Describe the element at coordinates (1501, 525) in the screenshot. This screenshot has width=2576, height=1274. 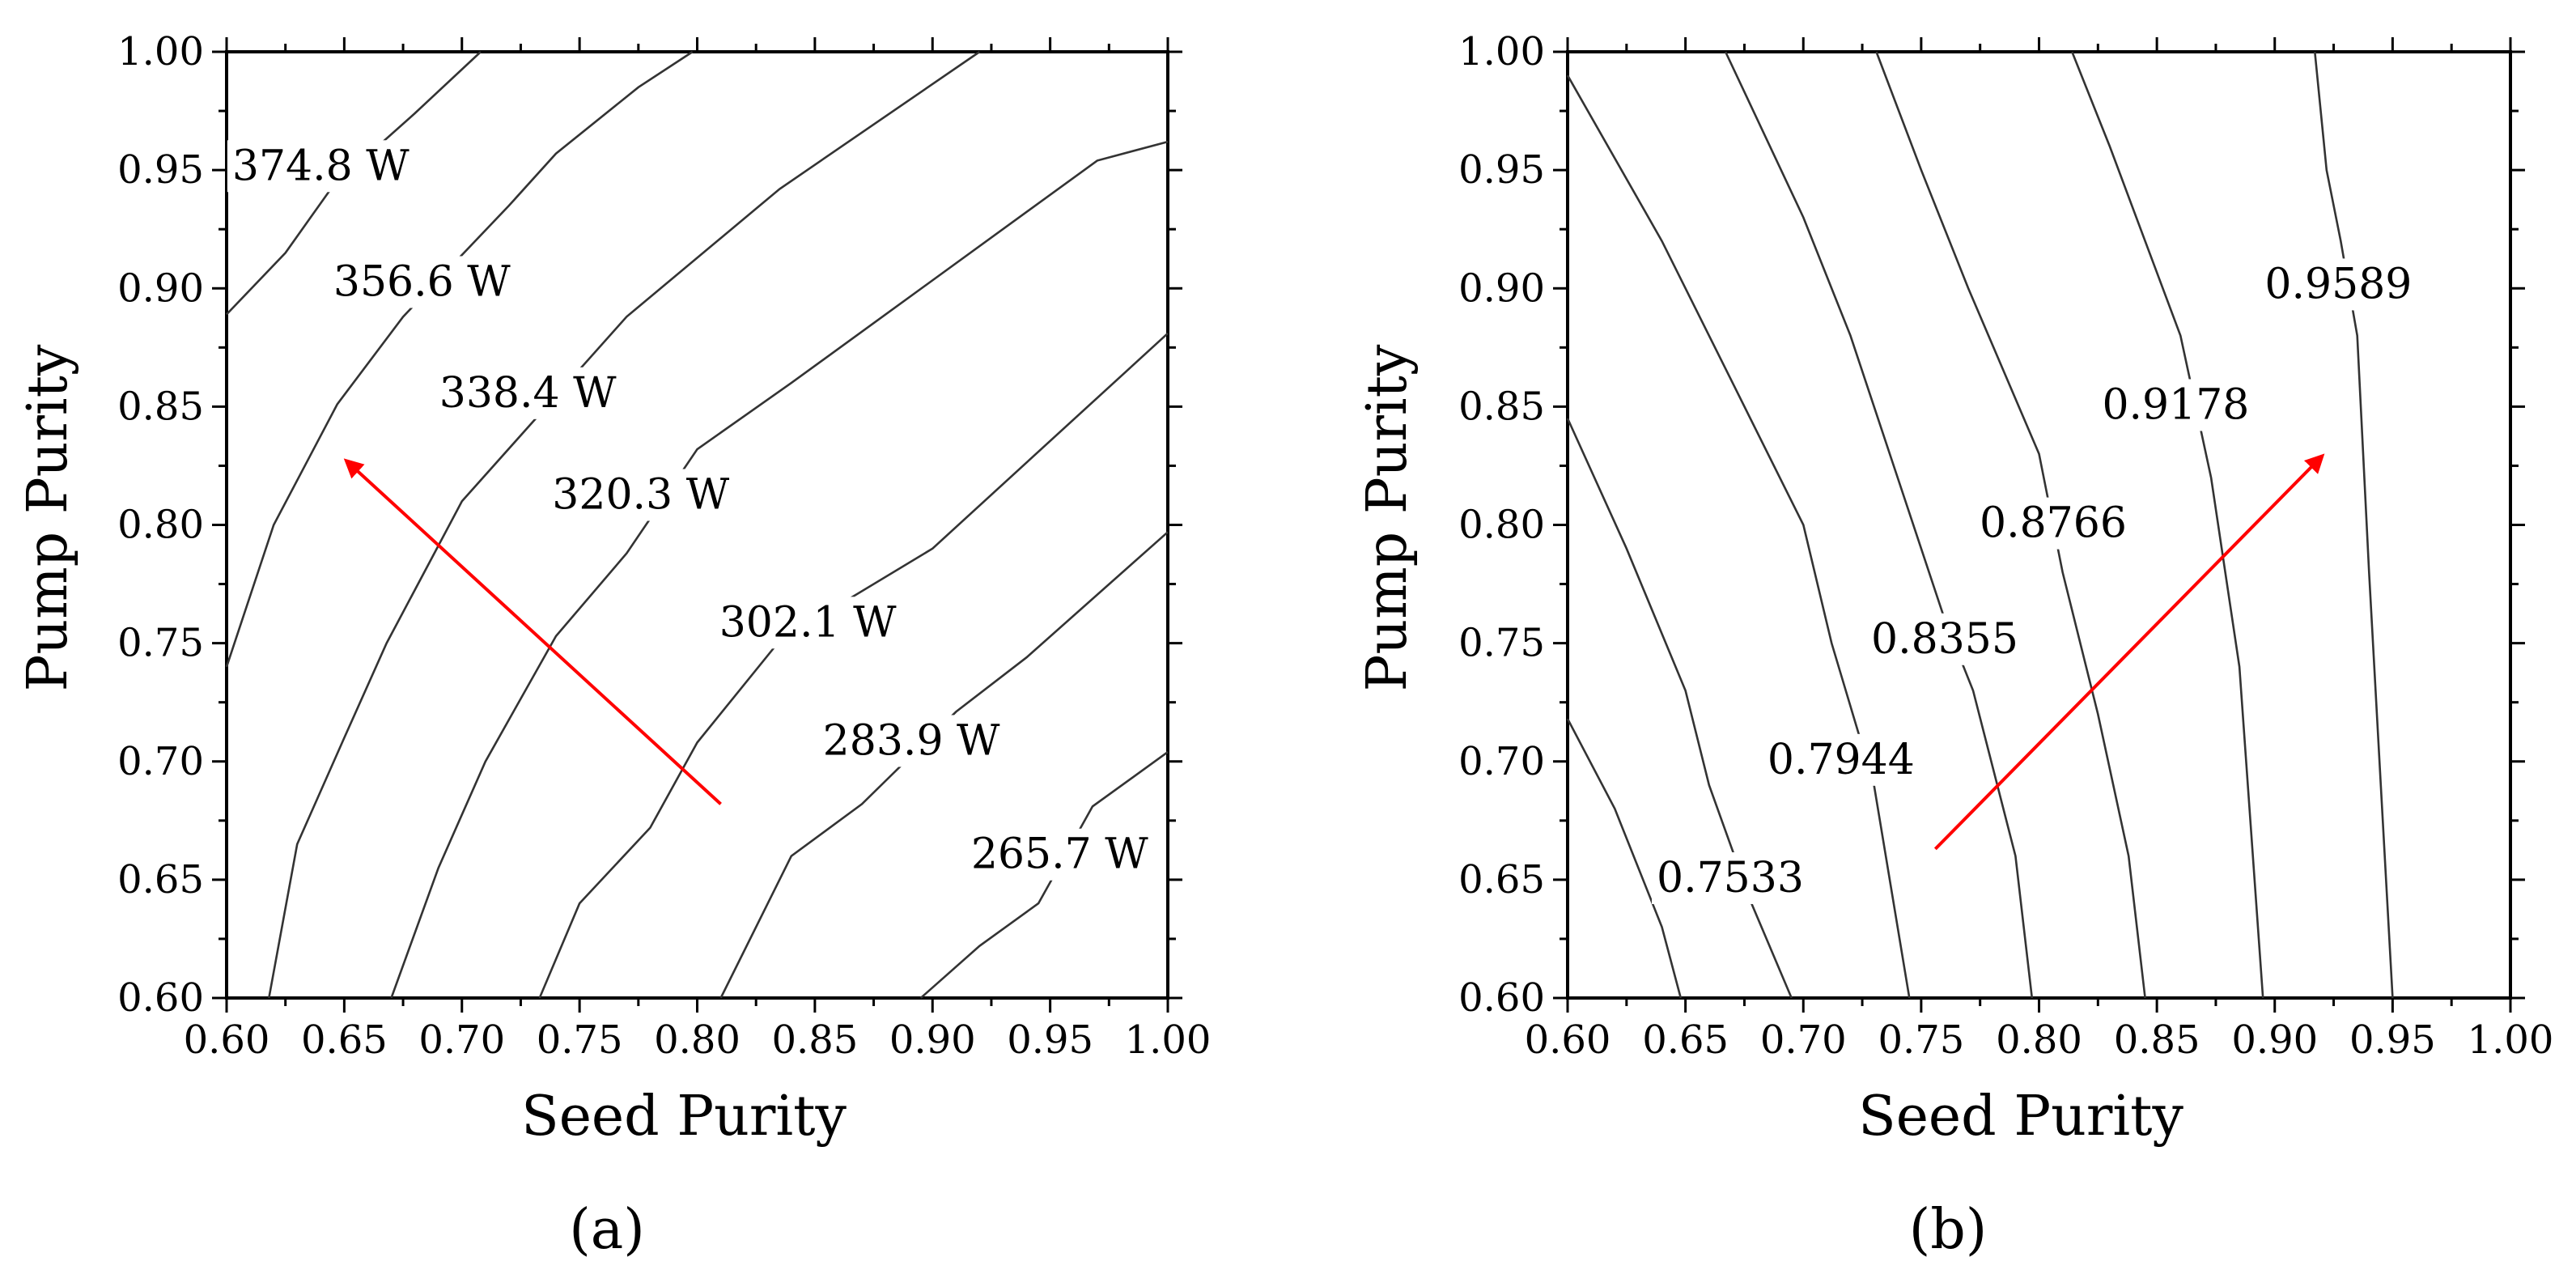
I see `panel-b-y-tick-label: 0.80` at that location.